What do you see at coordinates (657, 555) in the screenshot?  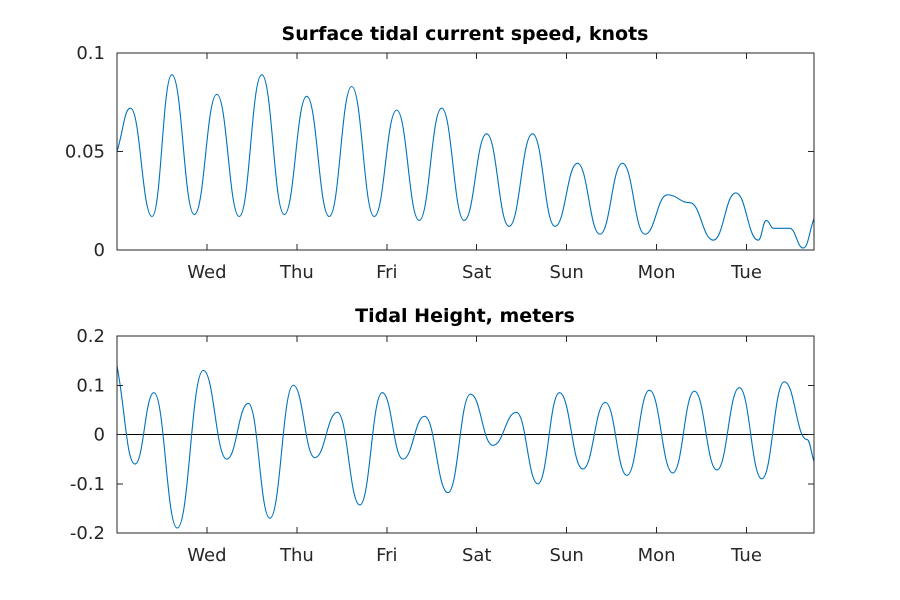 I see `height-x-tick-label: Mon` at bounding box center [657, 555].